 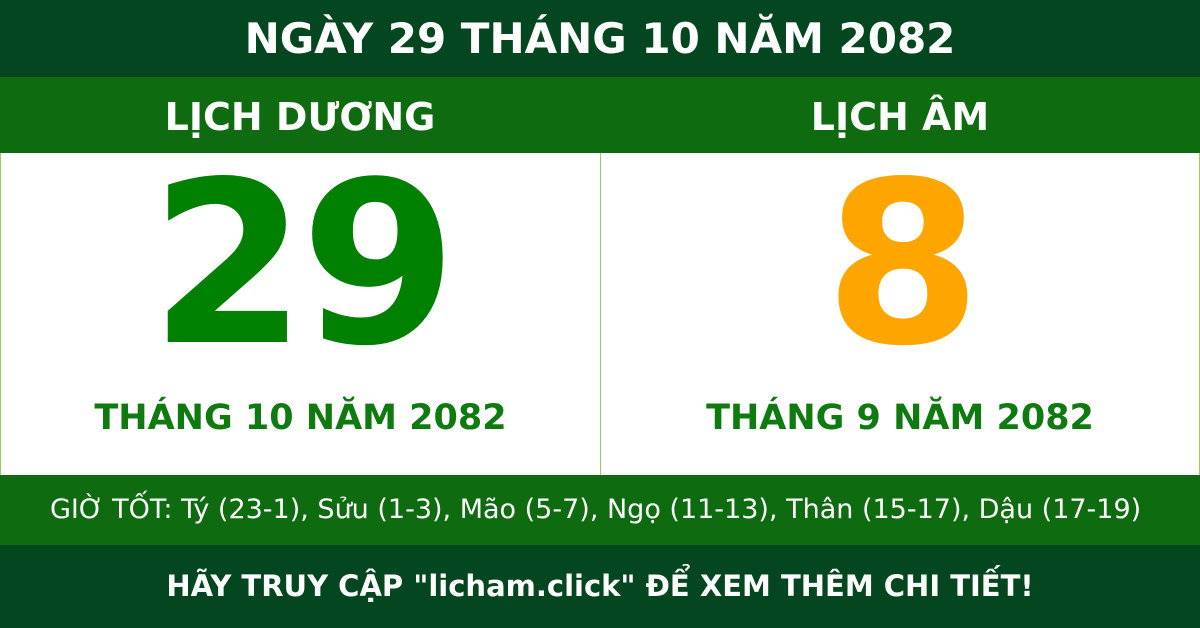 I want to click on lunar-label: LỊCH ÂM, so click(x=900, y=117).